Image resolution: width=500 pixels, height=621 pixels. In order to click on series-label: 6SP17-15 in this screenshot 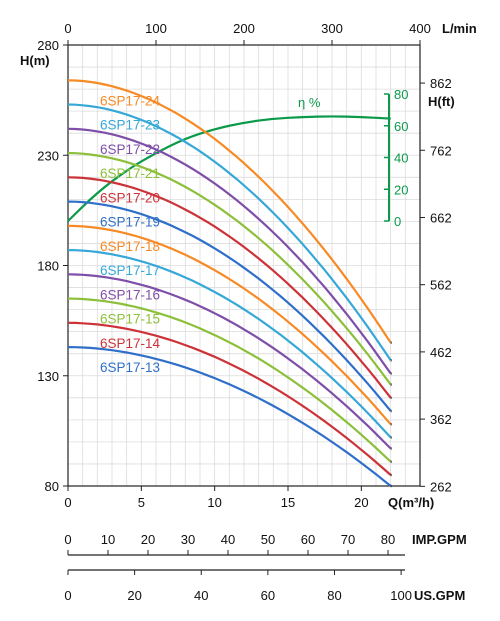, I will do `click(130, 319)`.